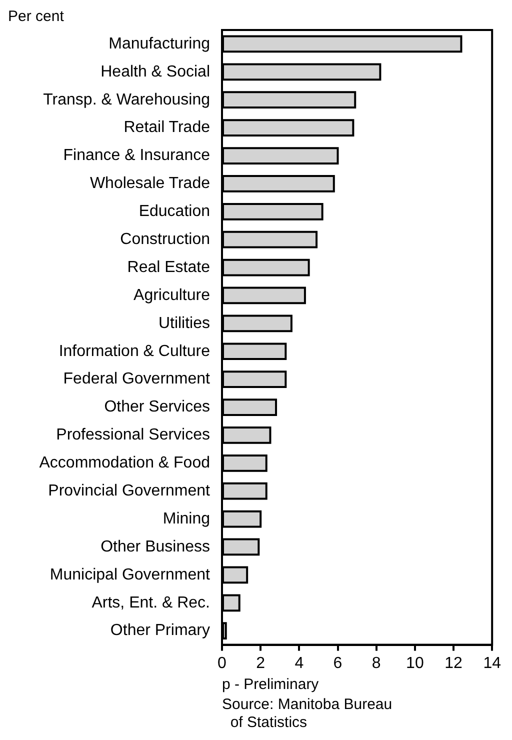 This screenshot has width=512, height=740. What do you see at coordinates (151, 603) in the screenshot?
I see `y-tick-label: Arts, Ent. & Rec.` at bounding box center [151, 603].